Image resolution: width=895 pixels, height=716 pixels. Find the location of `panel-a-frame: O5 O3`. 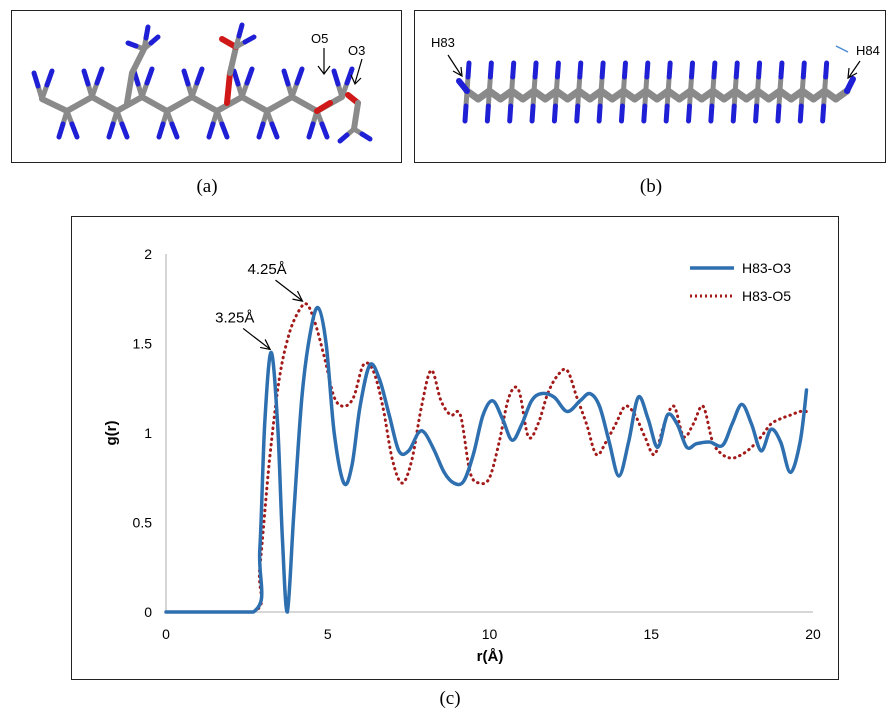

panel-a-frame: O5 O3 is located at coordinates (206, 86).